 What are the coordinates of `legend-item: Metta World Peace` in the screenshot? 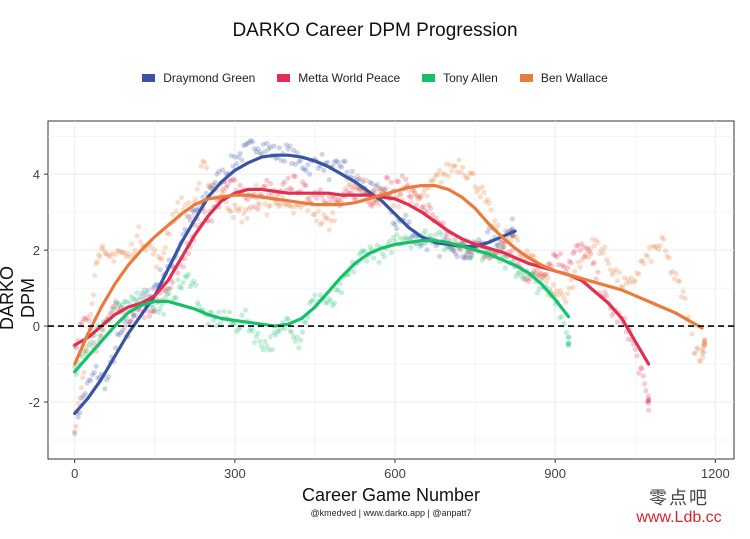 It's located at (338, 78).